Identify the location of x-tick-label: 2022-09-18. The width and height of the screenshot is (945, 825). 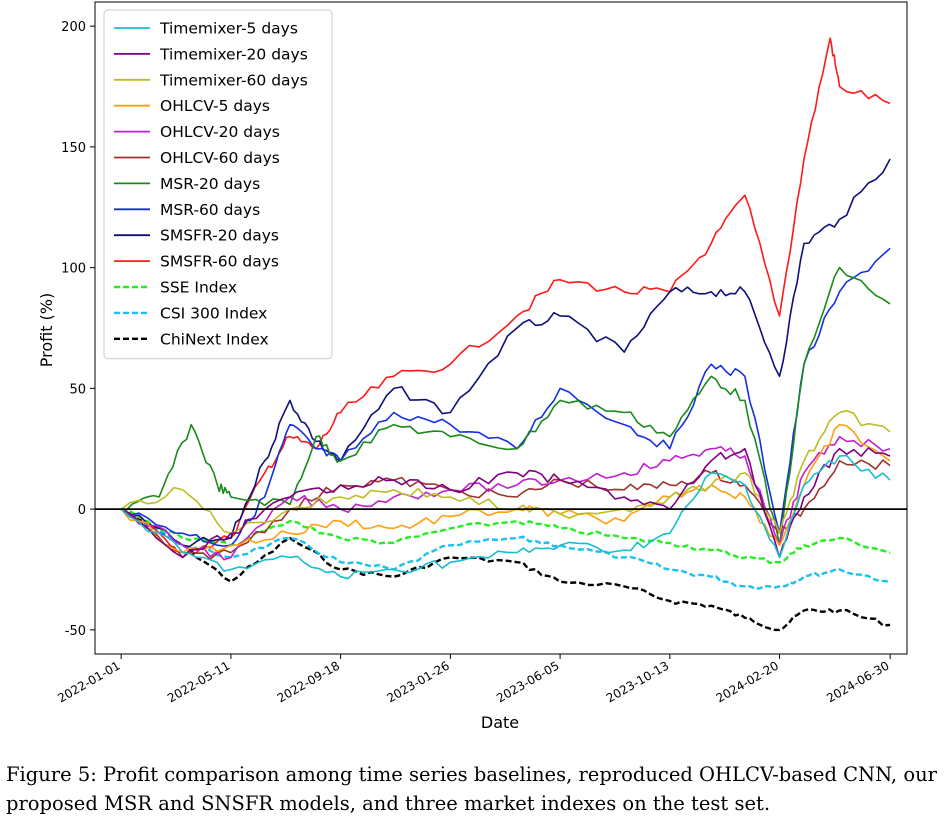
(308, 681).